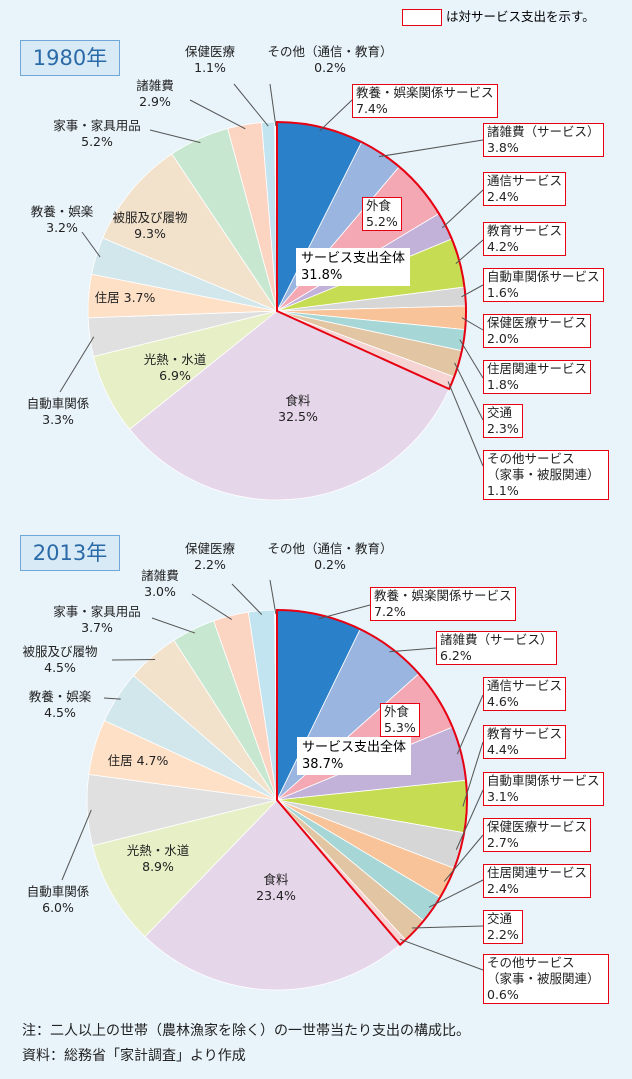  I want to click on slice-label: 住居関連サービス 2.4%, so click(537, 881).